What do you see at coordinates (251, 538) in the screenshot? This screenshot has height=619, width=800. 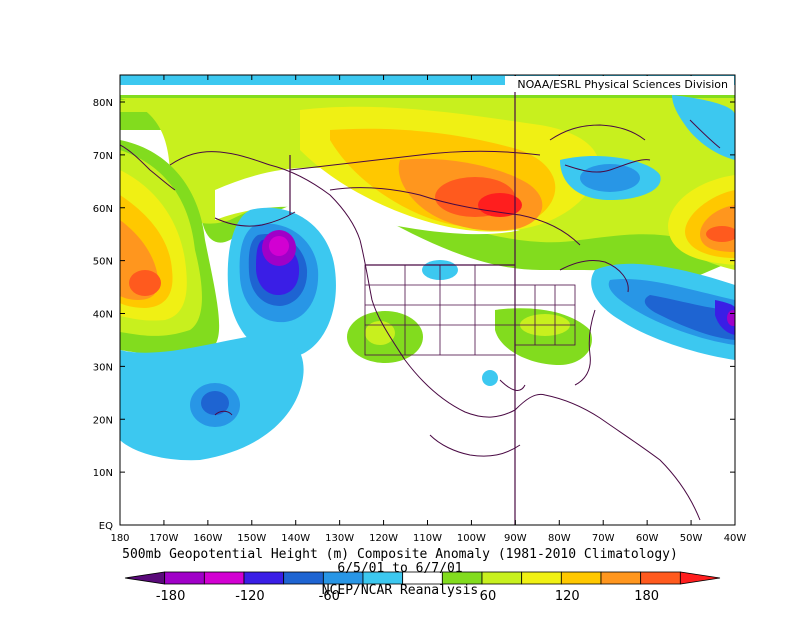 I see `lon-label: 150W` at bounding box center [251, 538].